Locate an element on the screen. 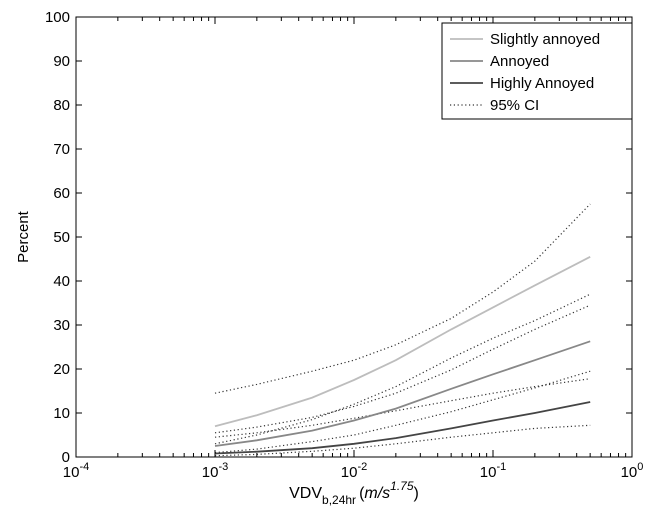  x-axis-label-unit-open: ( is located at coordinates (362, 493).